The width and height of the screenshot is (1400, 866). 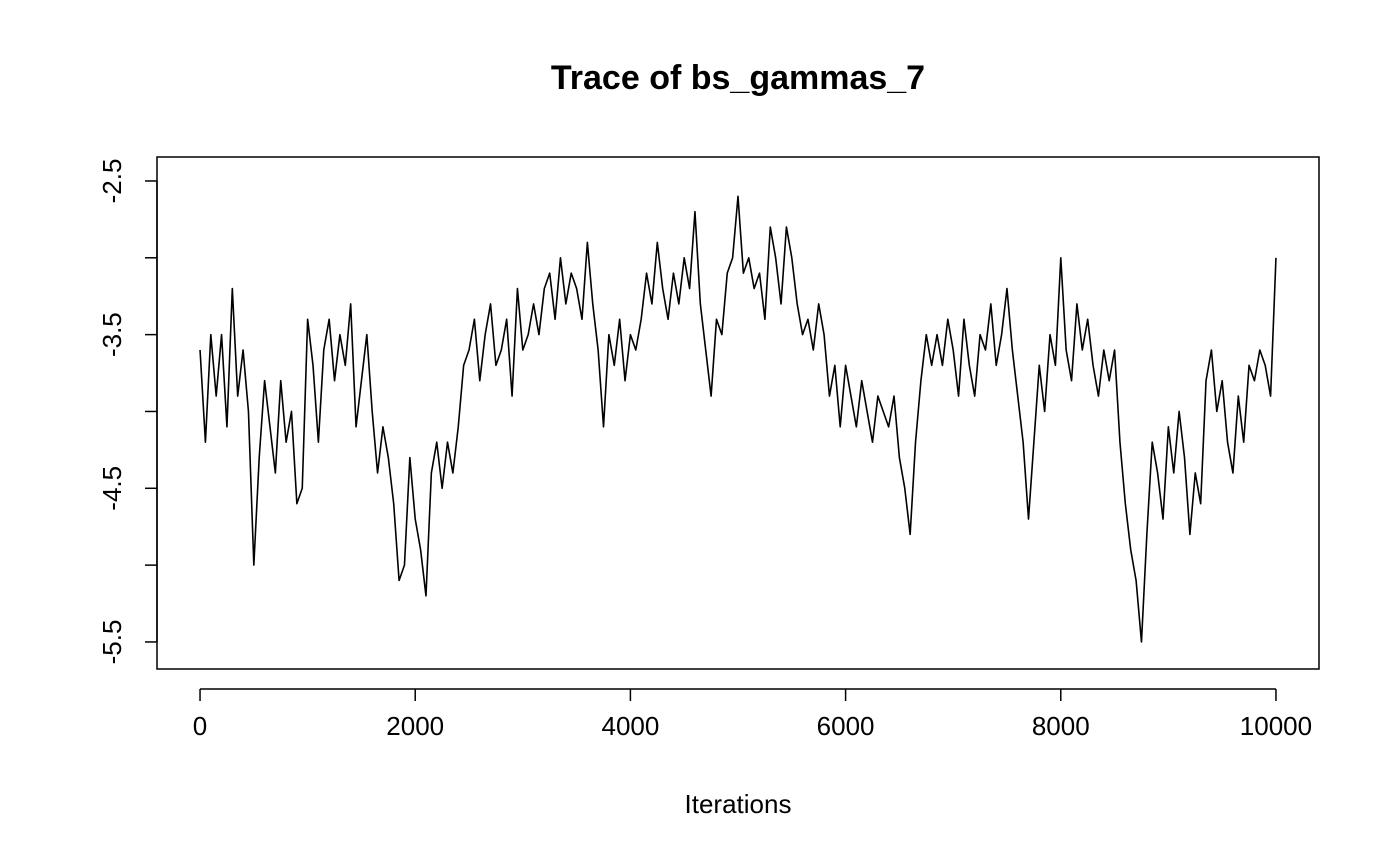 I want to click on y-tick-label: -4.5, so click(x=112, y=488).